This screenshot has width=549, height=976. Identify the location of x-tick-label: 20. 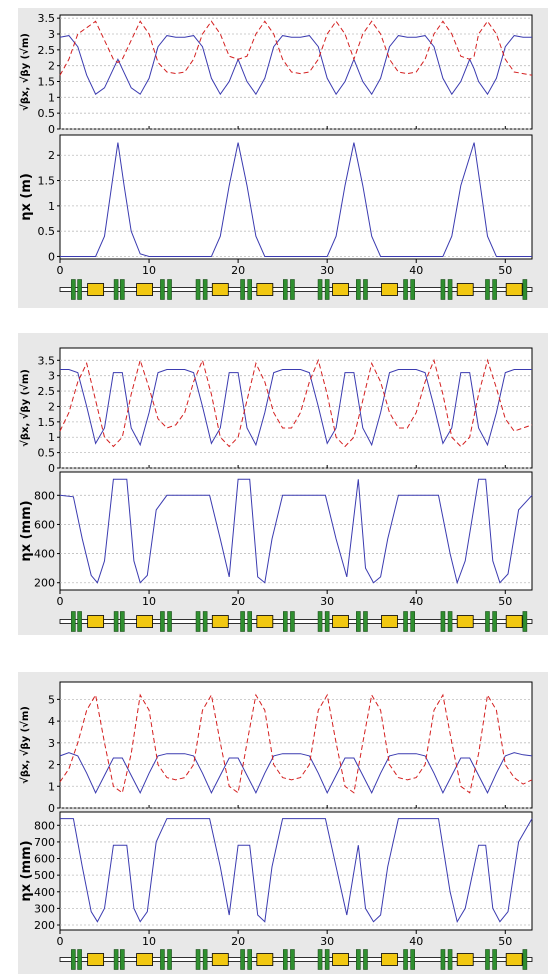
(238, 941).